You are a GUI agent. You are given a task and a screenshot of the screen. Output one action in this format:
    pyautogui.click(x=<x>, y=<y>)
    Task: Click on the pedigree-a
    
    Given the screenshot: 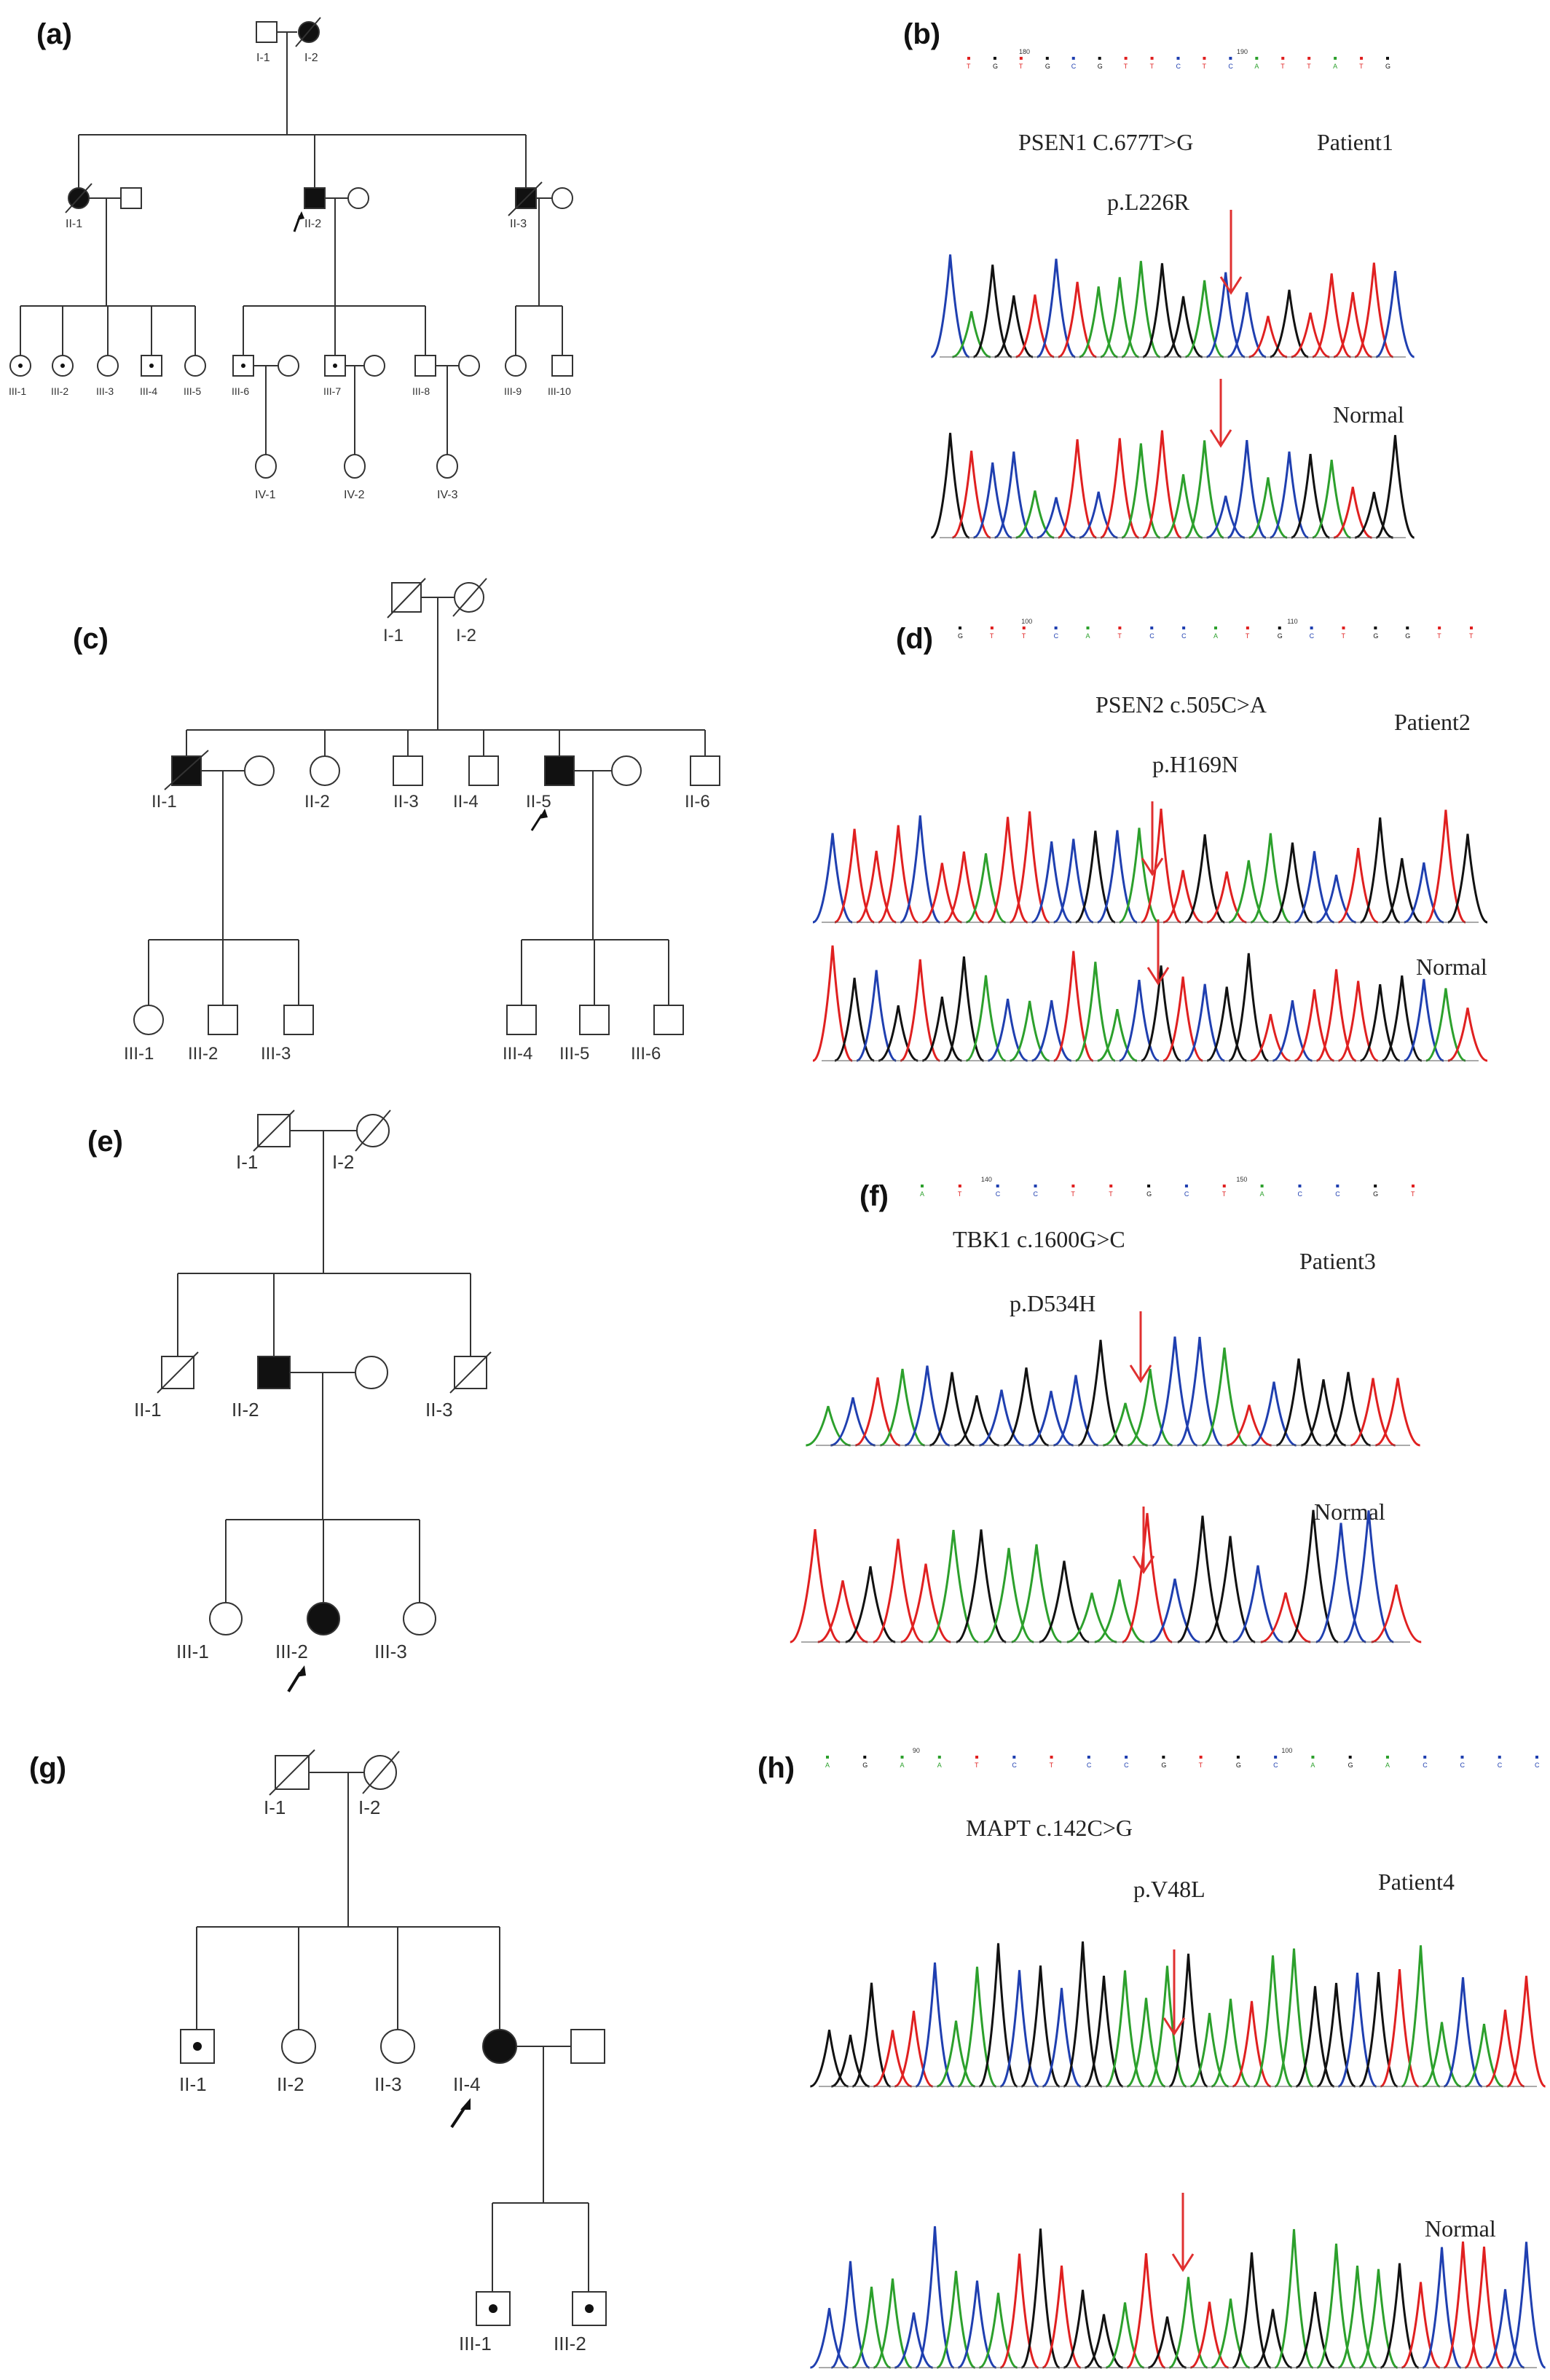 What is the action you would take?
    pyautogui.click(x=291, y=248)
    